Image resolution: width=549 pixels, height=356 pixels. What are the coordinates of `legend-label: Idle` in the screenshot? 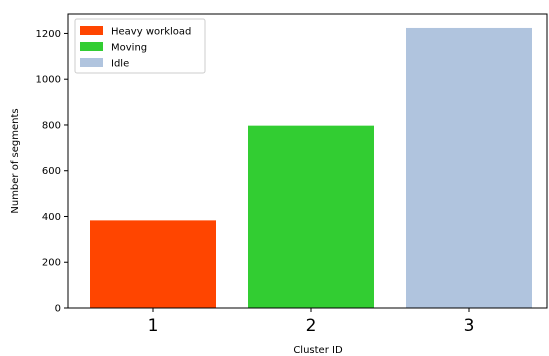 It's located at (120, 64).